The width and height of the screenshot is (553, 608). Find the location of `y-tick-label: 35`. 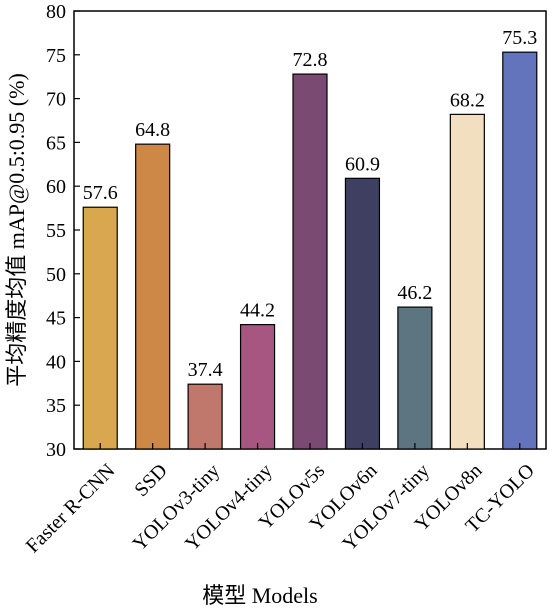

y-tick-label: 35 is located at coordinates (56, 406).